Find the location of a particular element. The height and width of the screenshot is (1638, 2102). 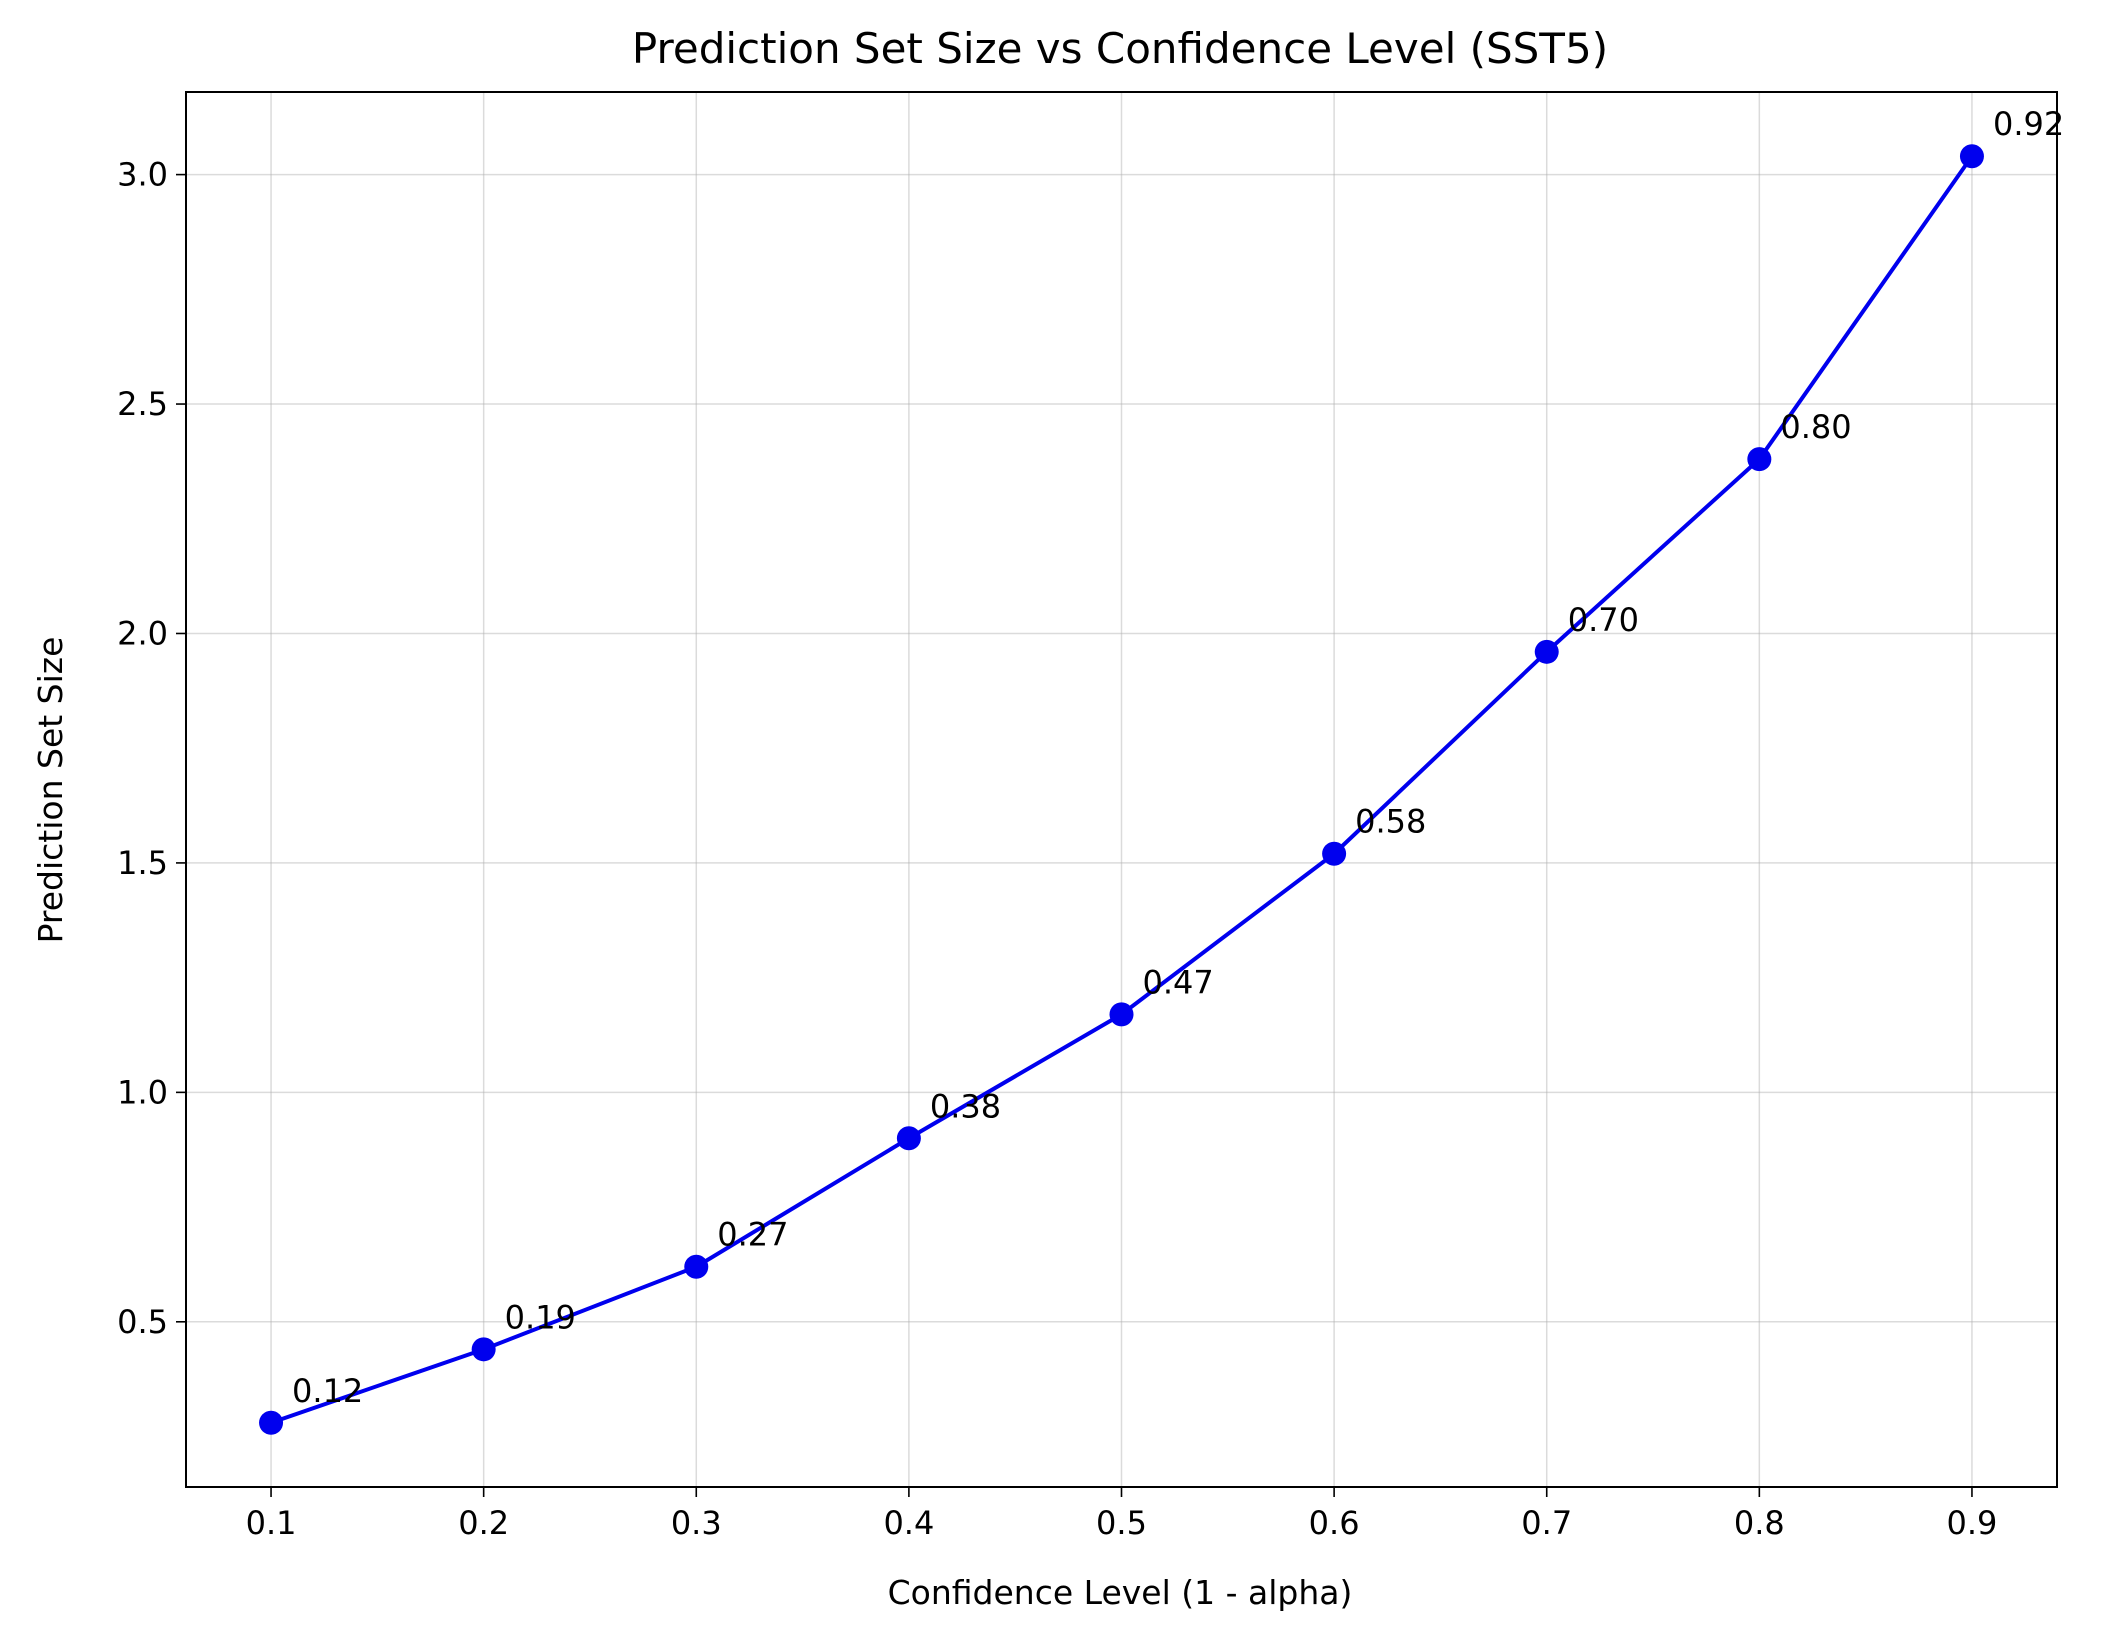

data-point-label: 0.27 is located at coordinates (752, 1235).